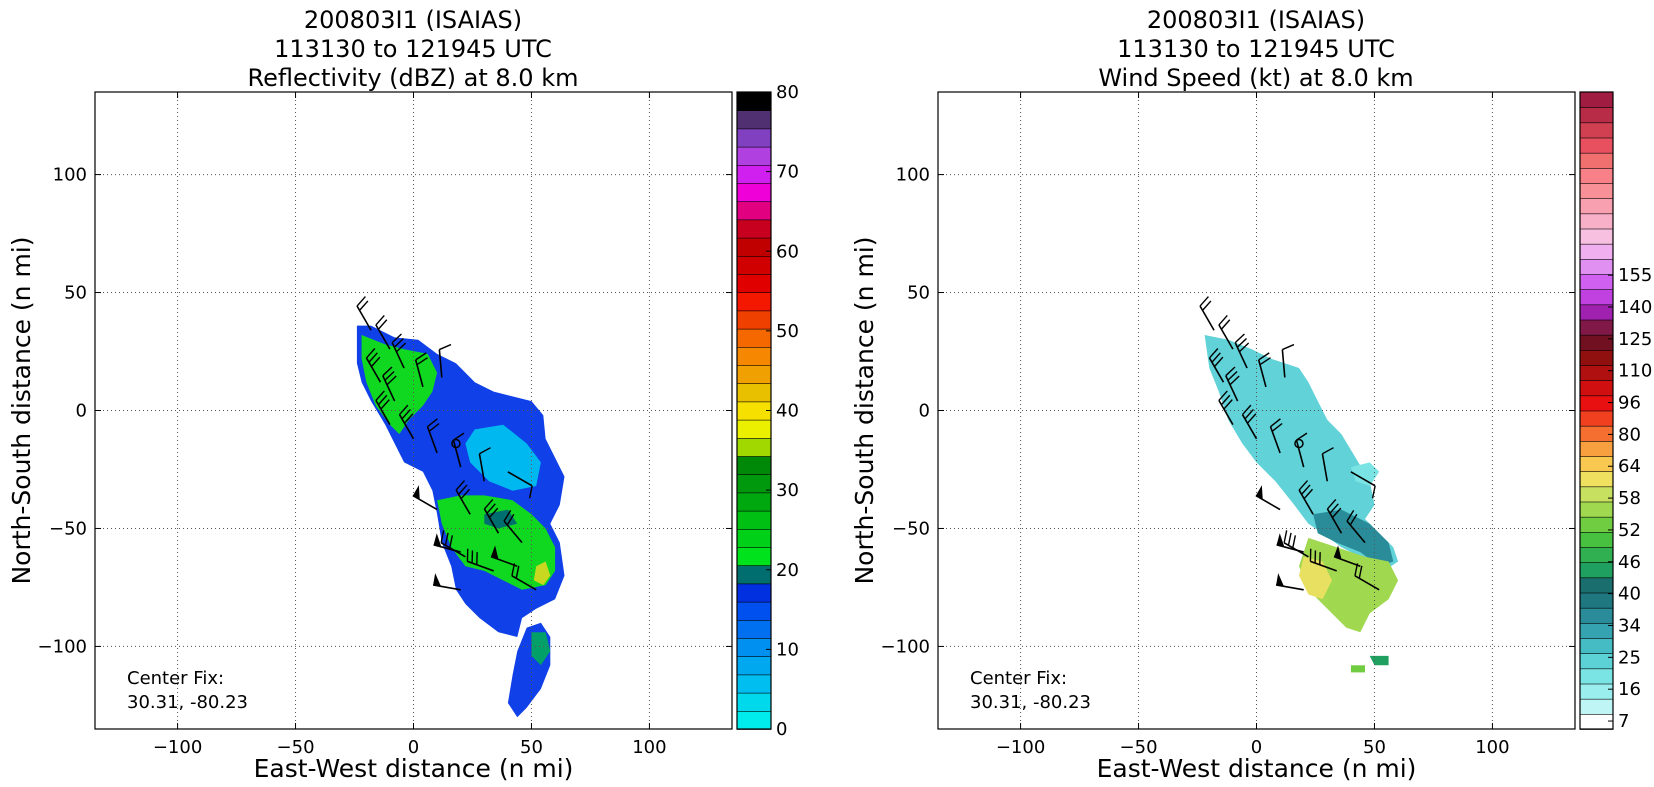  What do you see at coordinates (1256, 747) in the screenshot?
I see `x-tick-label: 0` at bounding box center [1256, 747].